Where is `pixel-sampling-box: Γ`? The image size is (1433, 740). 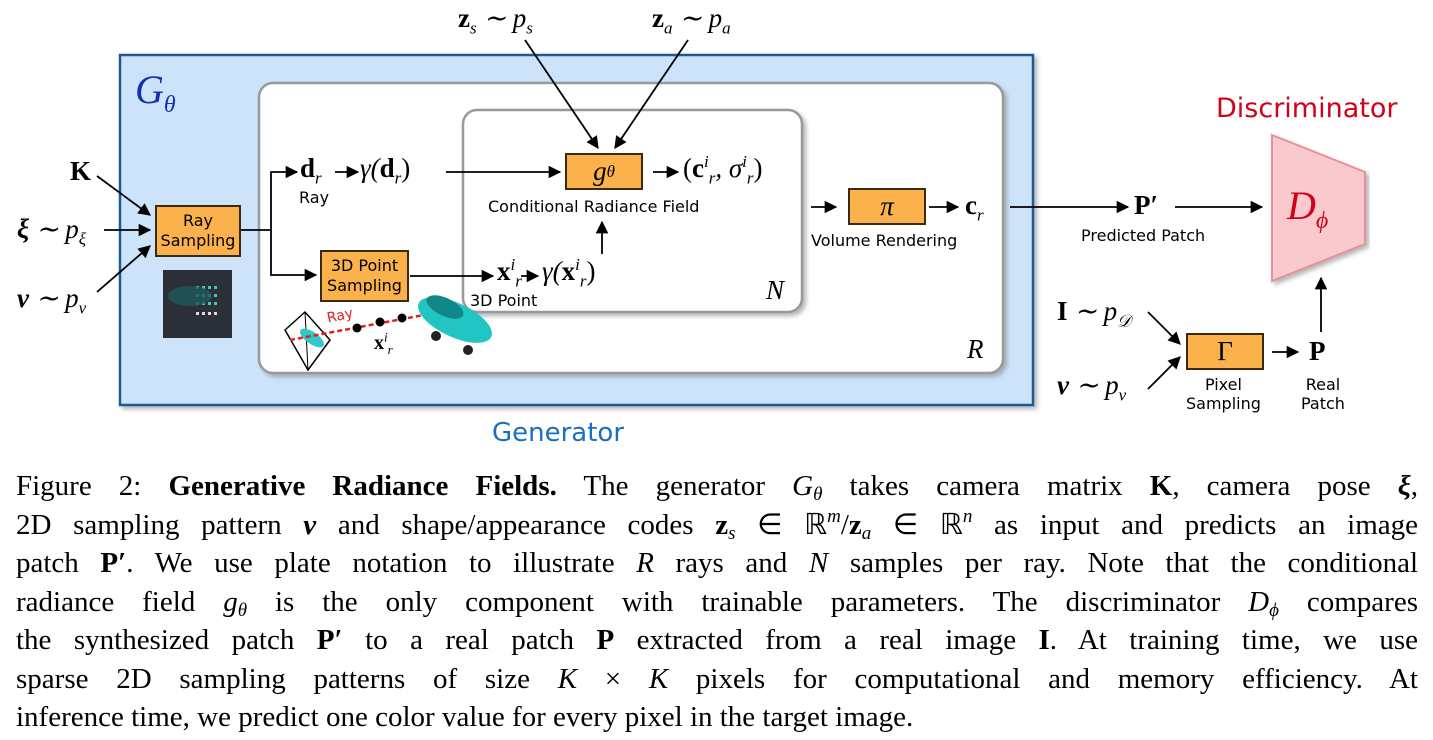
pixel-sampling-box: Γ is located at coordinates (1225, 351).